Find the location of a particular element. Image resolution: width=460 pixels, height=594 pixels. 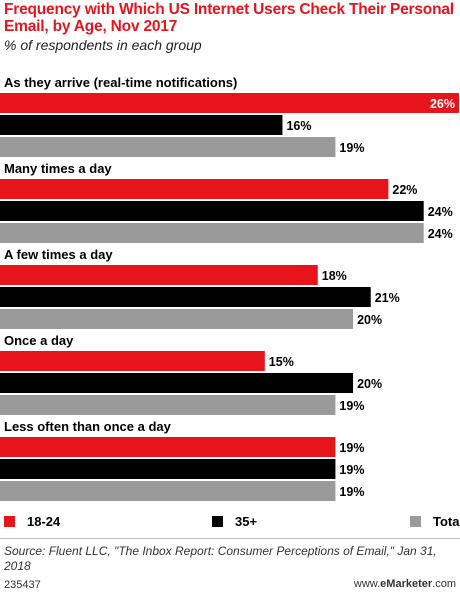

value-label-as-they-arrive-real-time-notifications-total: 19% is located at coordinates (351, 148).